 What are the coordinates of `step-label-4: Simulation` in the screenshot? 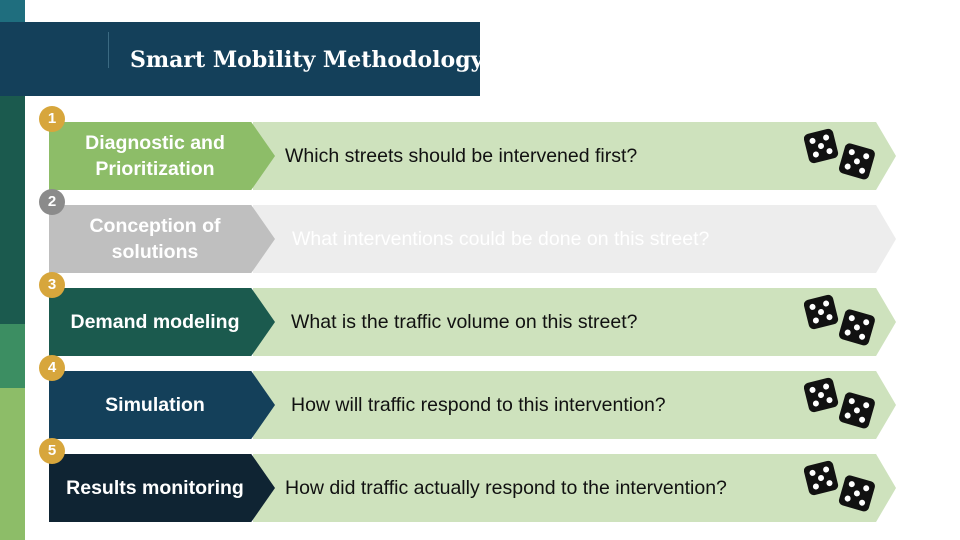 It's located at (155, 405).